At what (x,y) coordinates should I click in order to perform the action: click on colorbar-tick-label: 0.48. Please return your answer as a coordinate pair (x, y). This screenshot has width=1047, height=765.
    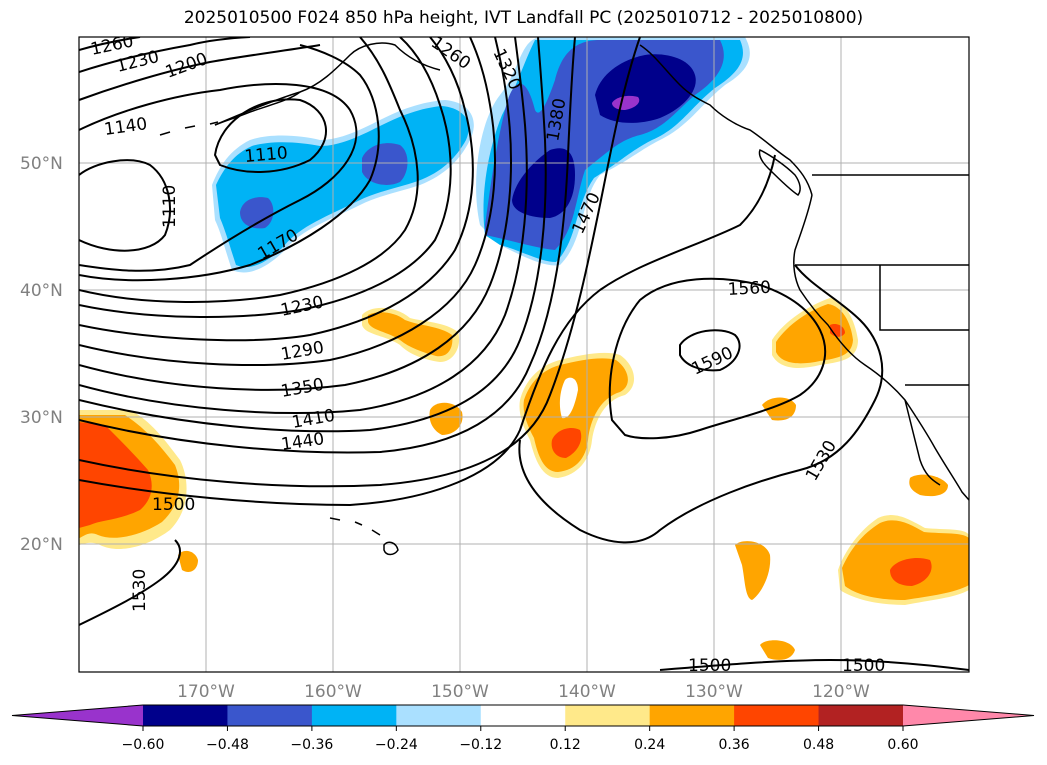
    Looking at the image, I should click on (818, 745).